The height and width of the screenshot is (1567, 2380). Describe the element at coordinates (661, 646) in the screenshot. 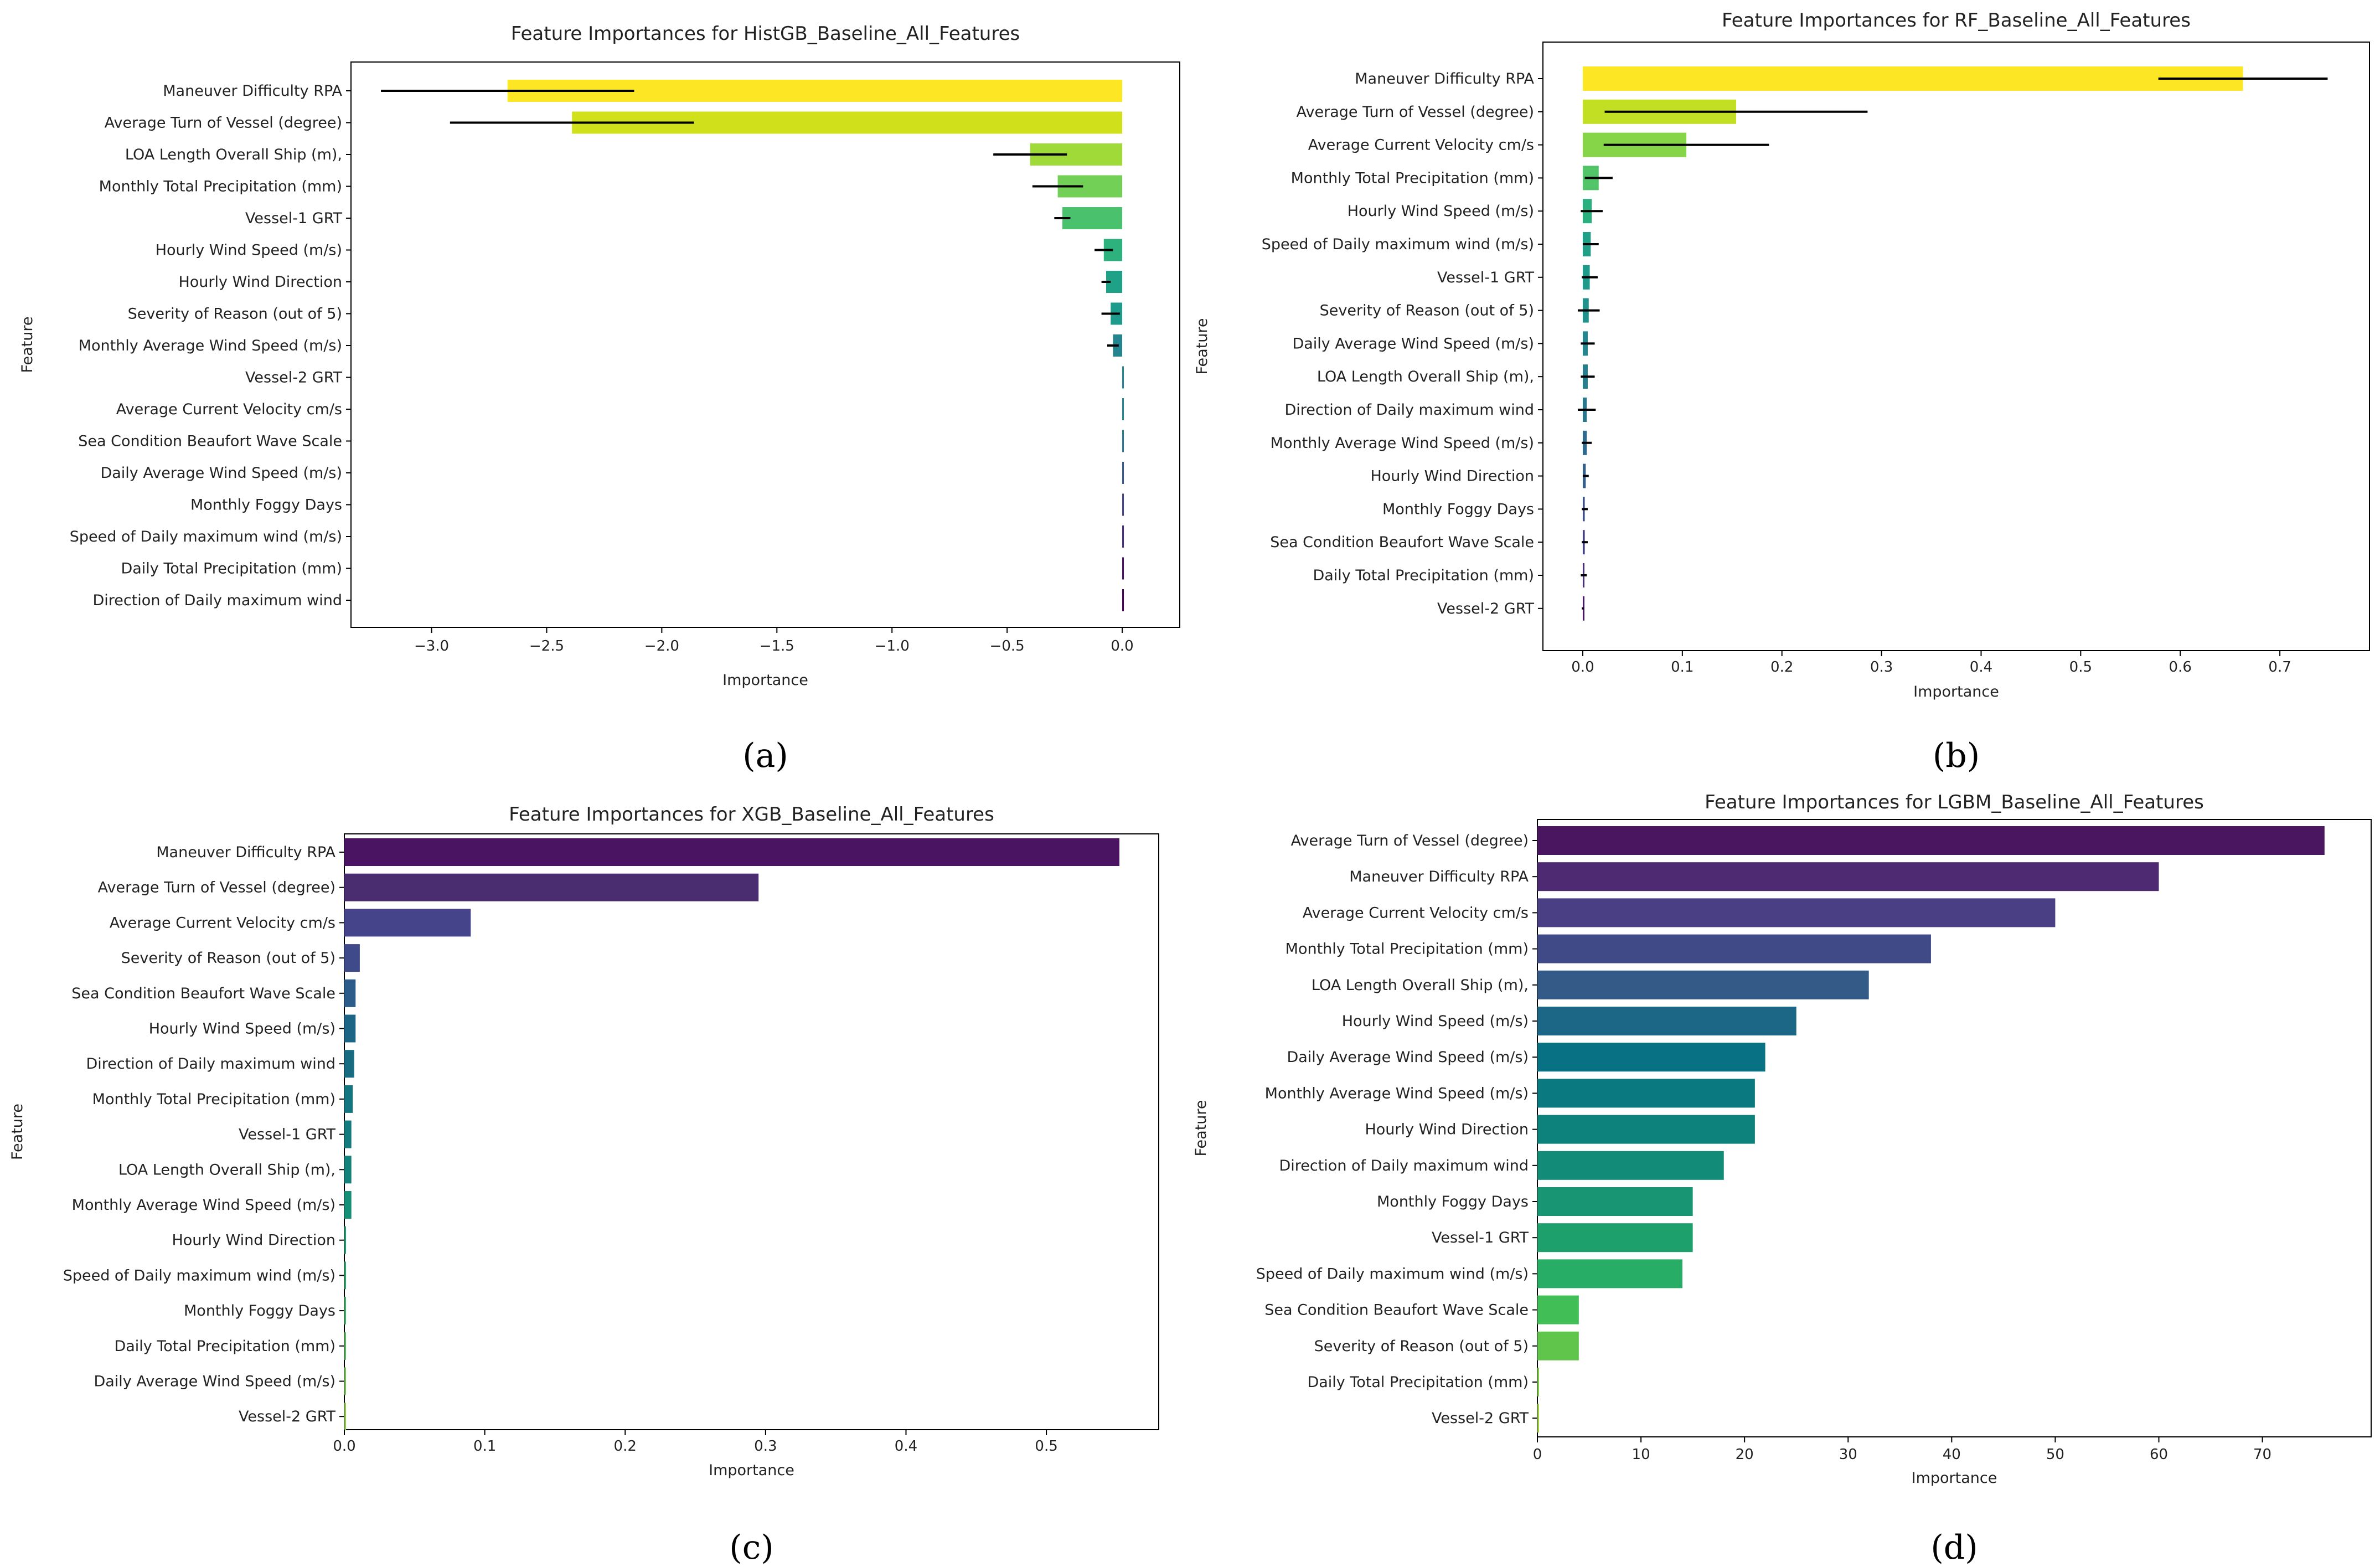

I see `x-tick-label: −2.0` at that location.